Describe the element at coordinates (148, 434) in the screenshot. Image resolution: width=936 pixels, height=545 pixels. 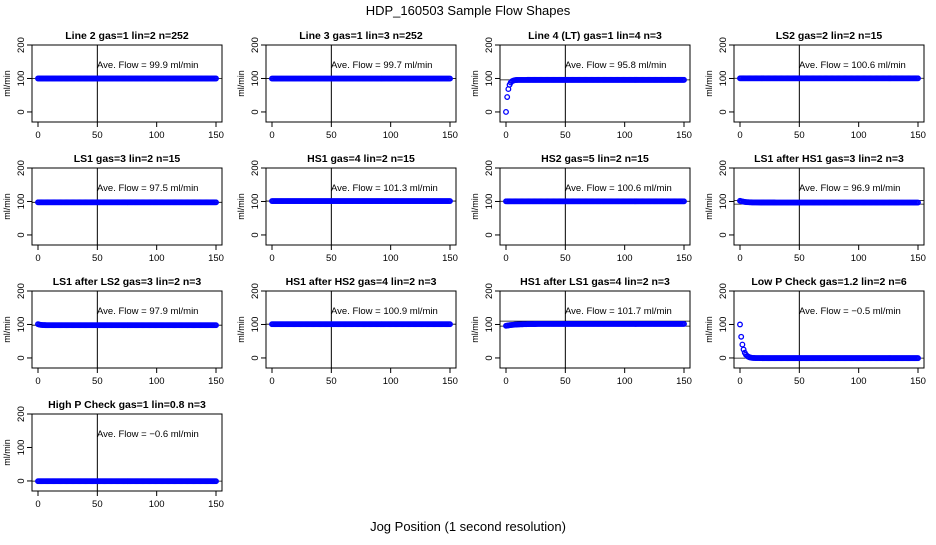
I see `average-flow-annotation: Ave. Flow = −0.6 ml/min` at that location.